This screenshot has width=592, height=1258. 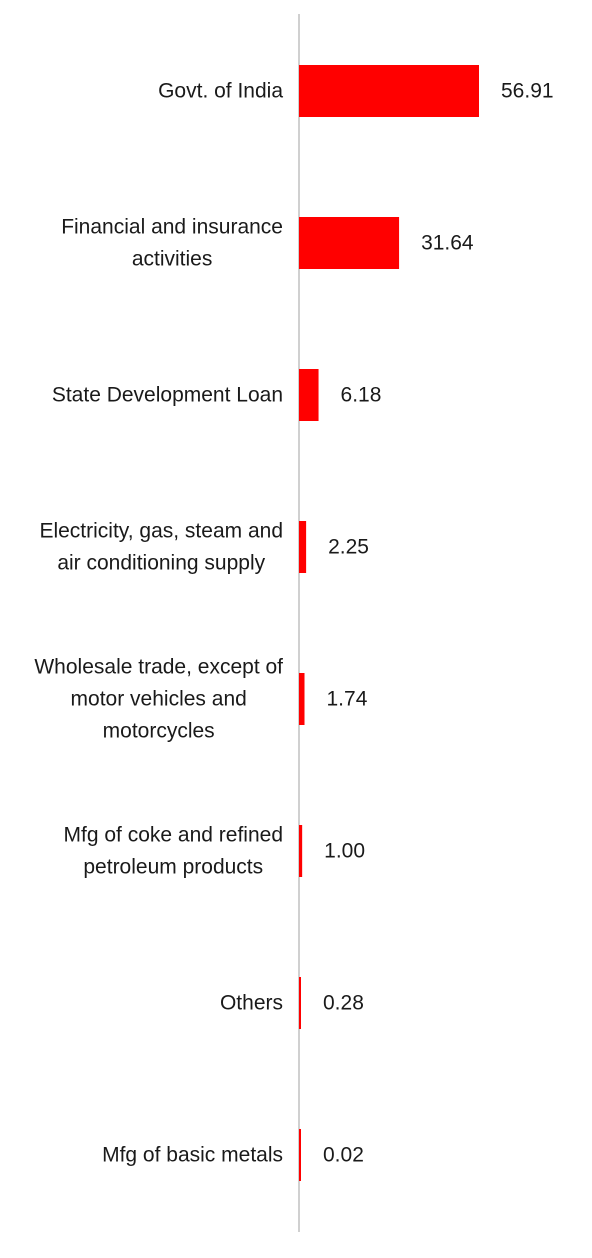 What do you see at coordinates (159, 731) in the screenshot?
I see `category-label-line: motorcycles` at bounding box center [159, 731].